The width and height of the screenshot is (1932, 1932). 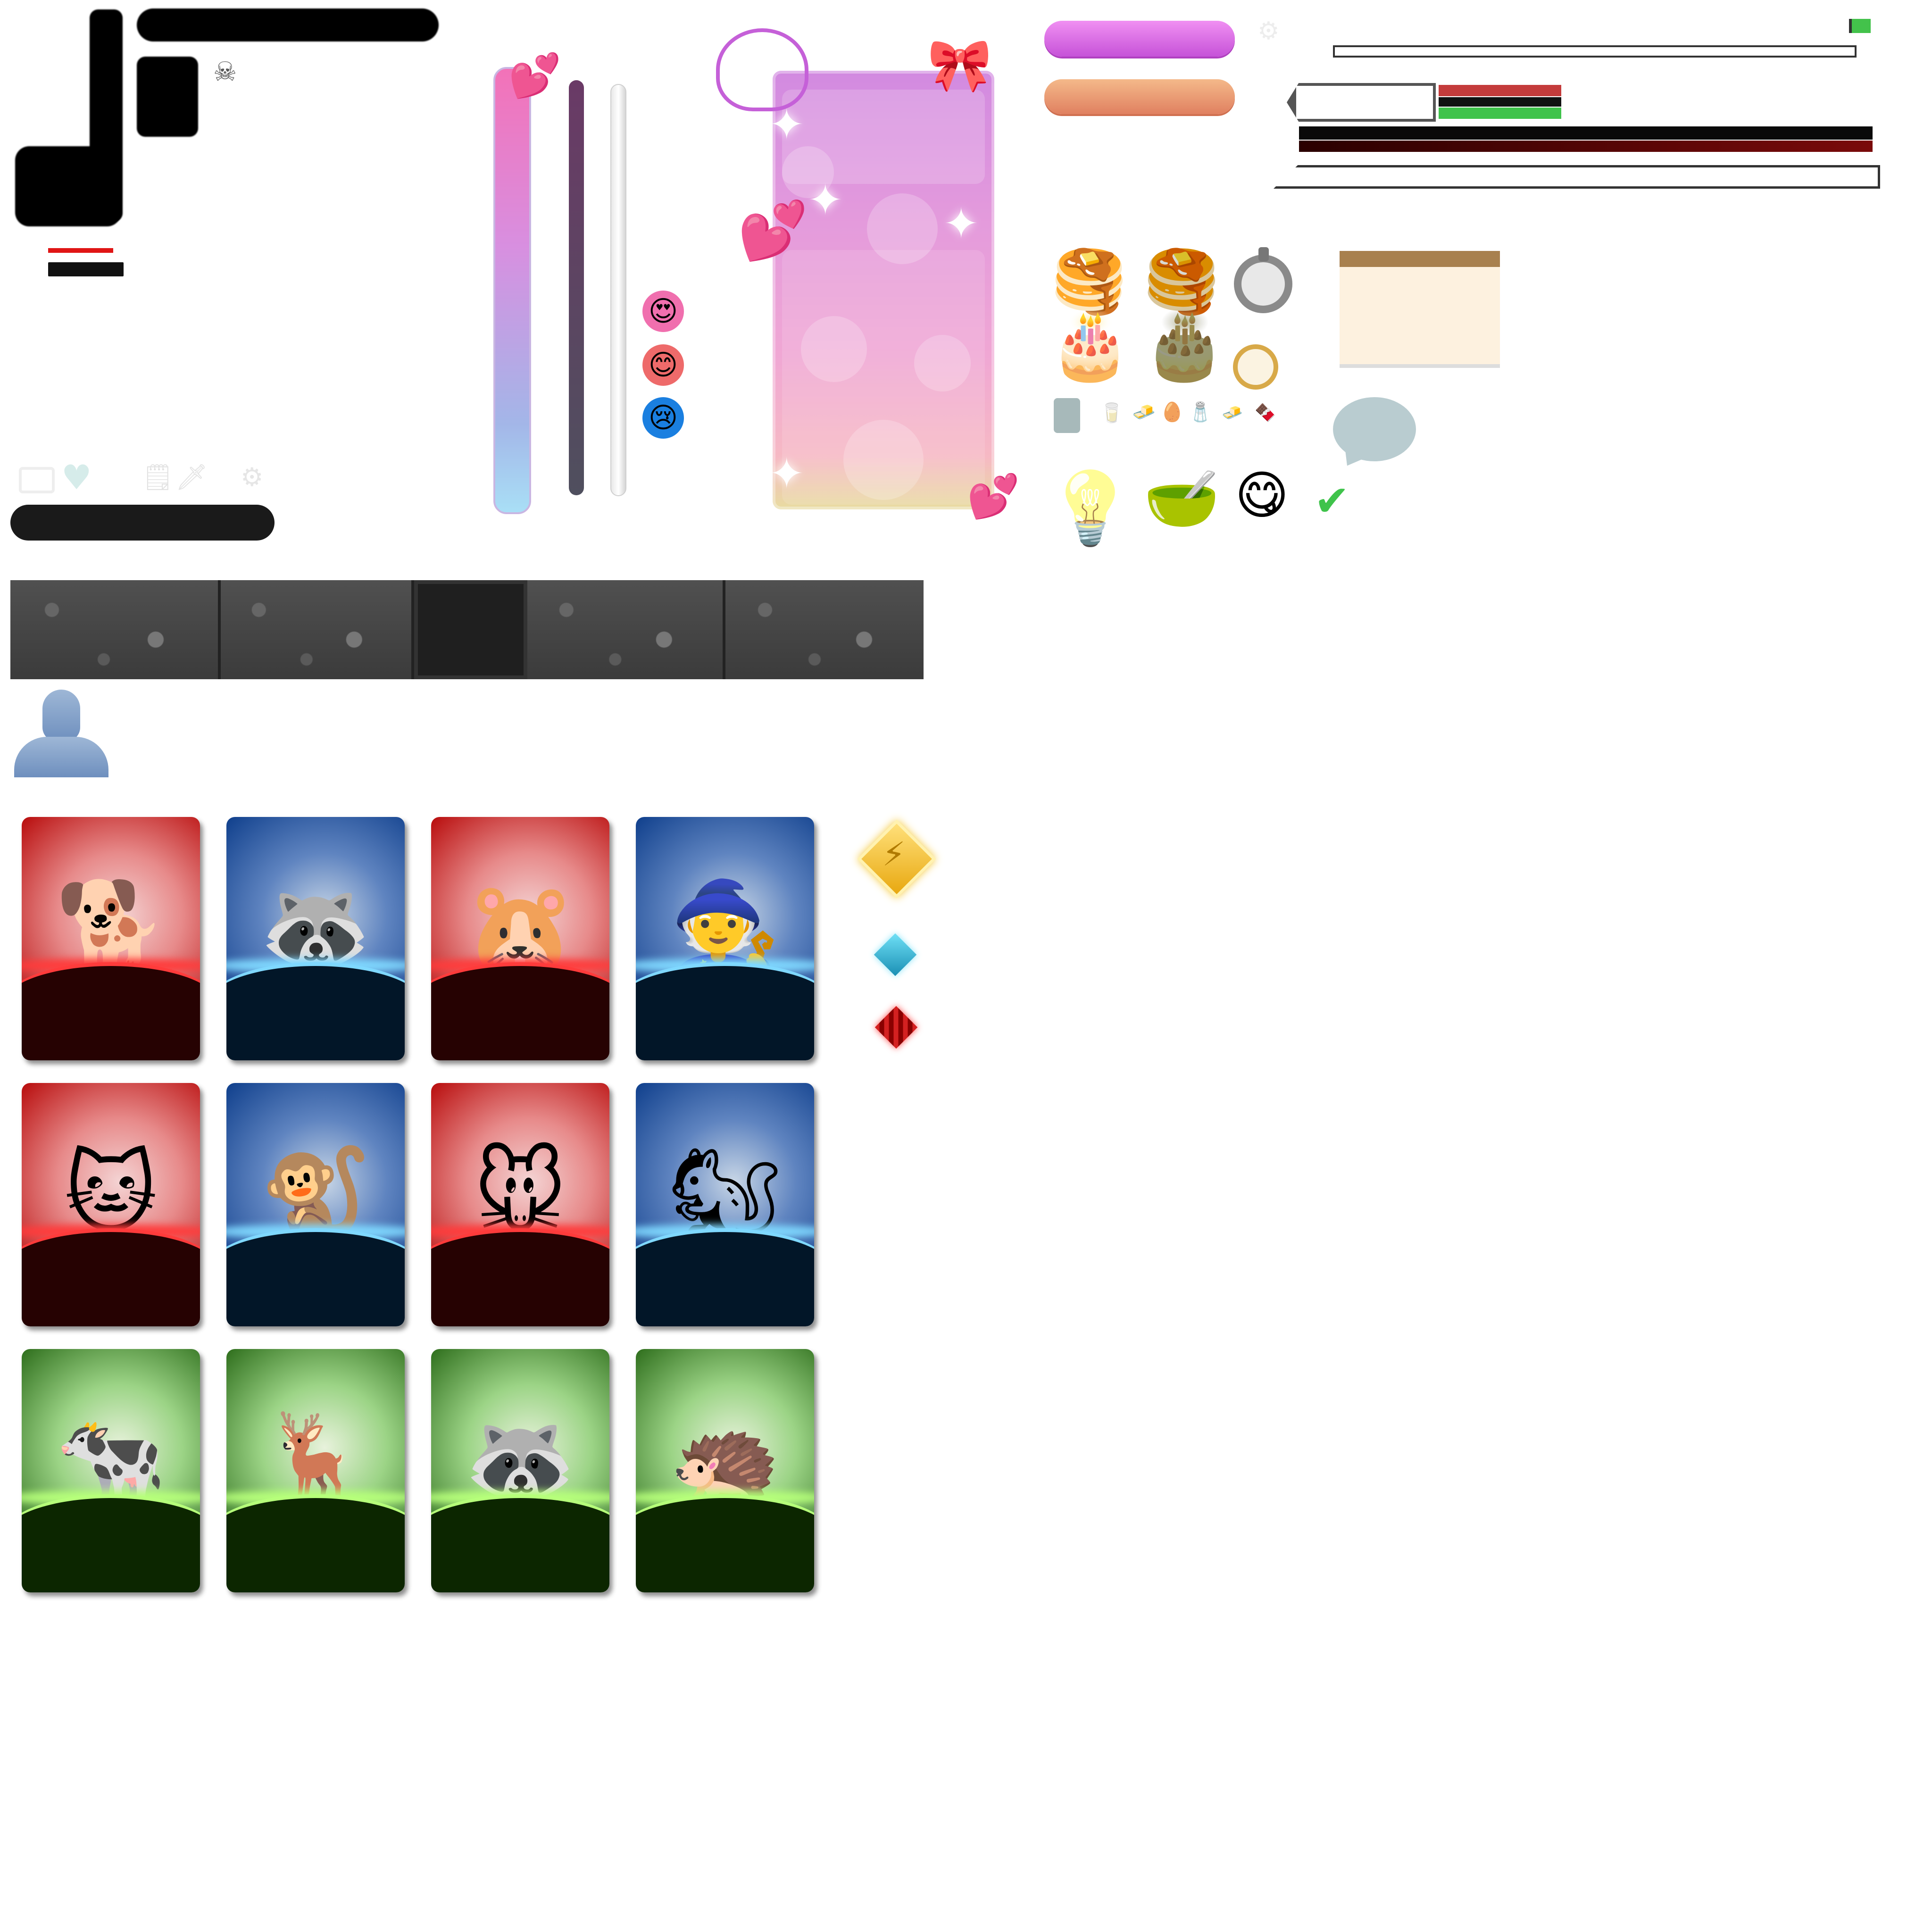 I want to click on pancakes-syrup-icon: 🥞, so click(x=1182, y=281).